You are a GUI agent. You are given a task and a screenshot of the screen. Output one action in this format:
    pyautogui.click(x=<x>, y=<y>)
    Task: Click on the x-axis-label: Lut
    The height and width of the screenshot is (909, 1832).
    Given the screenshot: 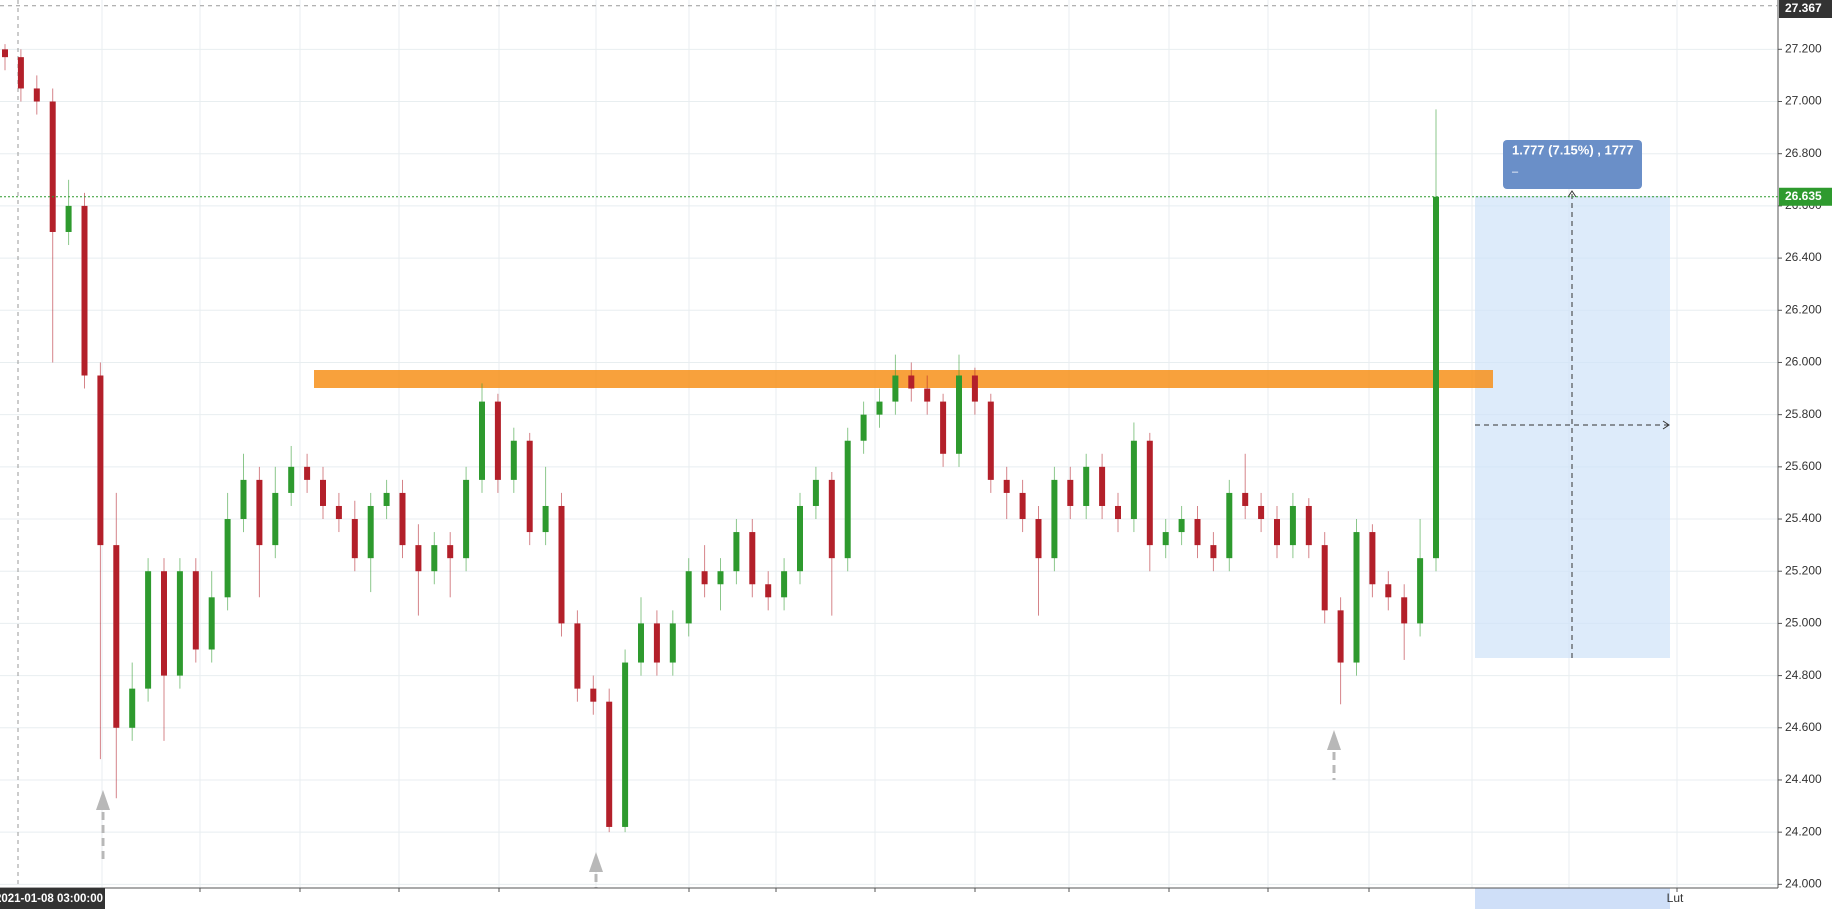 What is the action you would take?
    pyautogui.click(x=1675, y=898)
    